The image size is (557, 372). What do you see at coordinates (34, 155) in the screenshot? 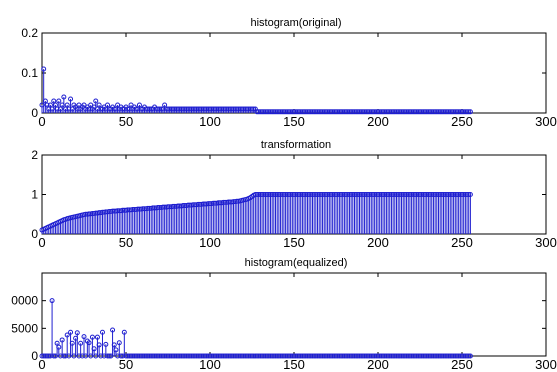
I see `y-tick-label: 2` at bounding box center [34, 155].